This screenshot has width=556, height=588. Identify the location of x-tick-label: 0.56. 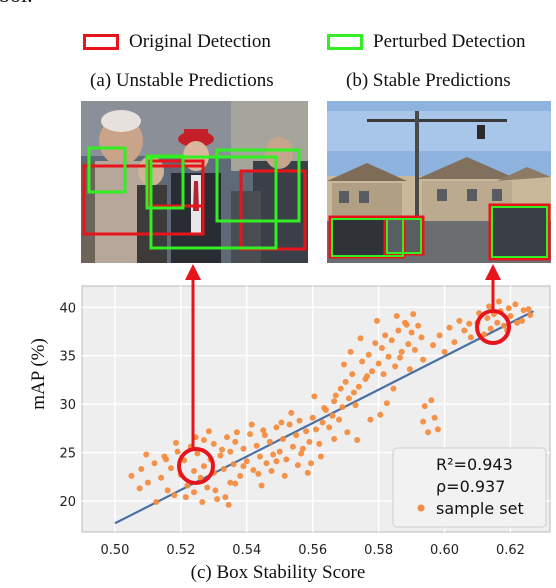
(312, 550).